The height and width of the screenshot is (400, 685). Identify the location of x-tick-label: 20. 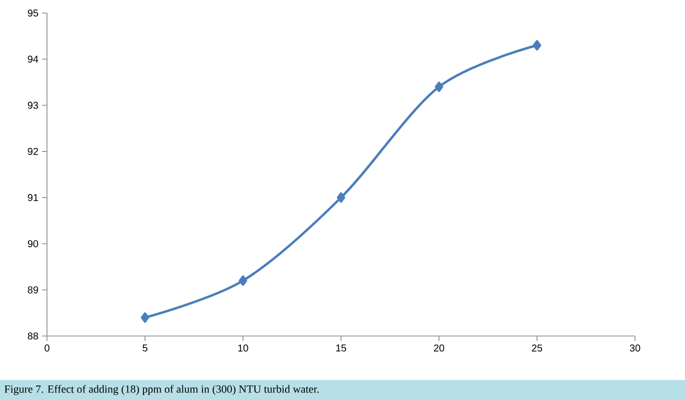
(439, 348).